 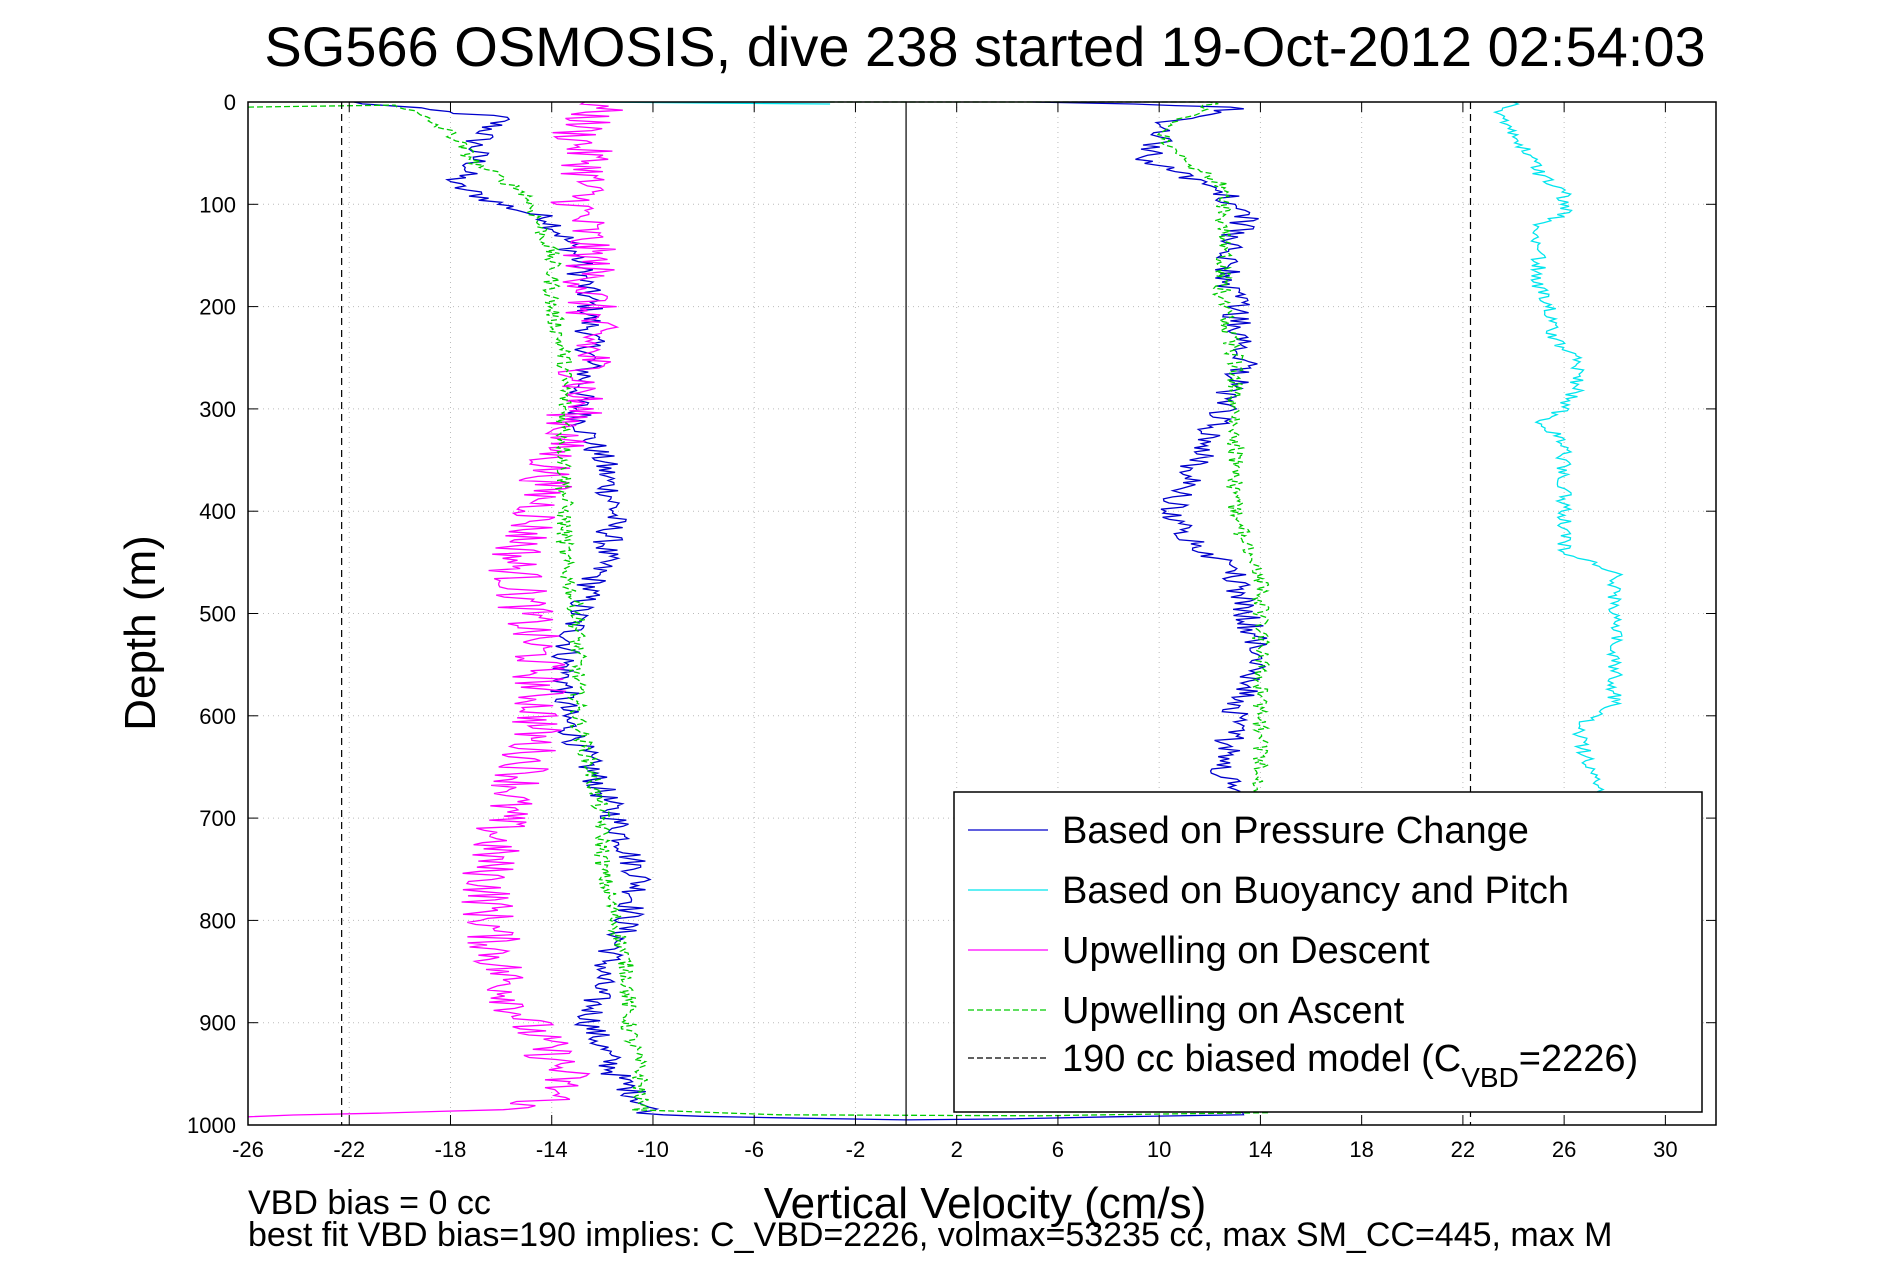 I want to click on x-tick-label: 6, so click(x=1058, y=1149).